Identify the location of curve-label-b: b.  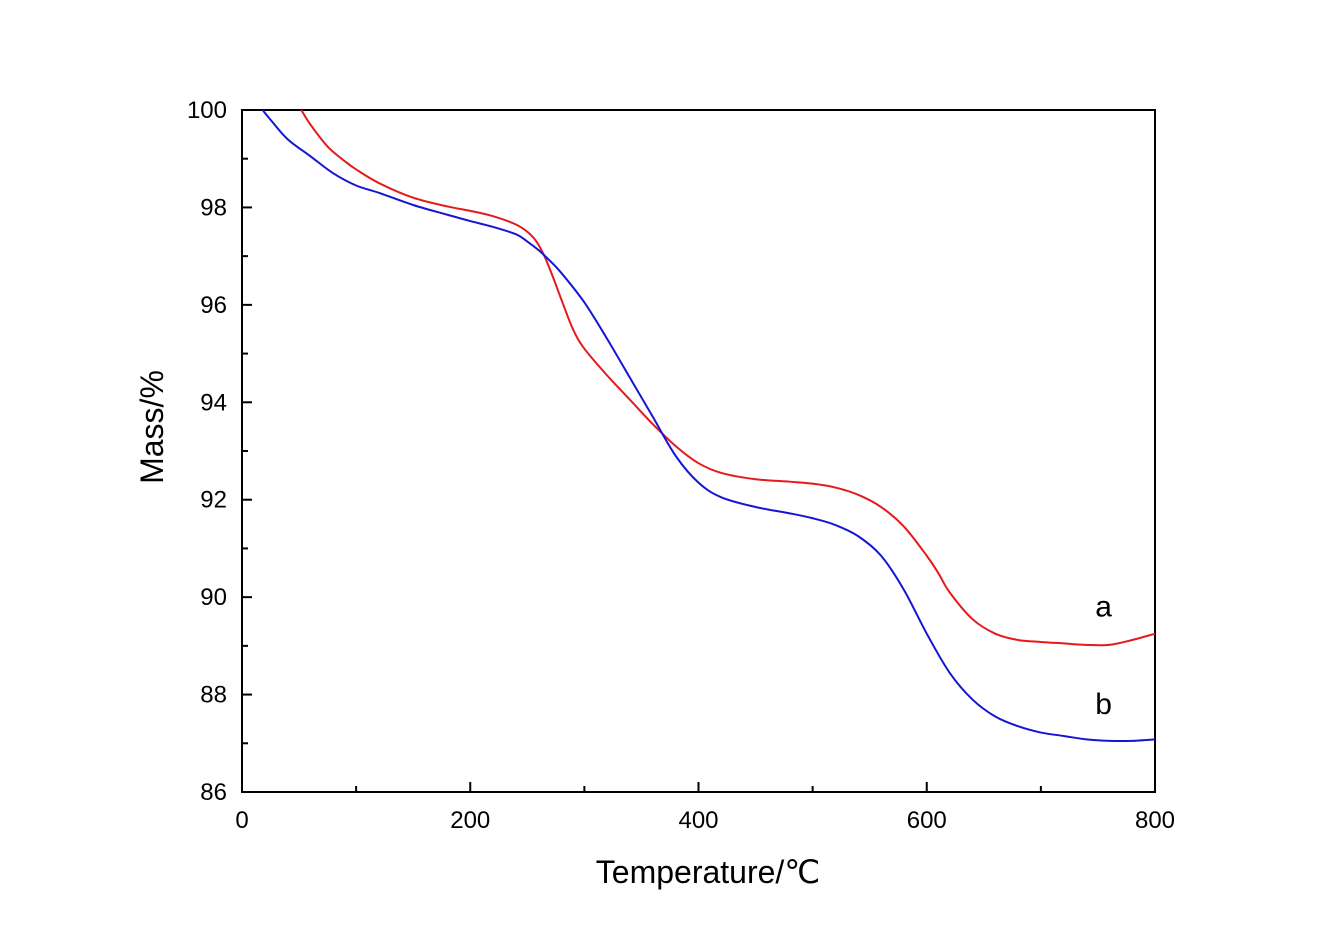
(1103, 704).